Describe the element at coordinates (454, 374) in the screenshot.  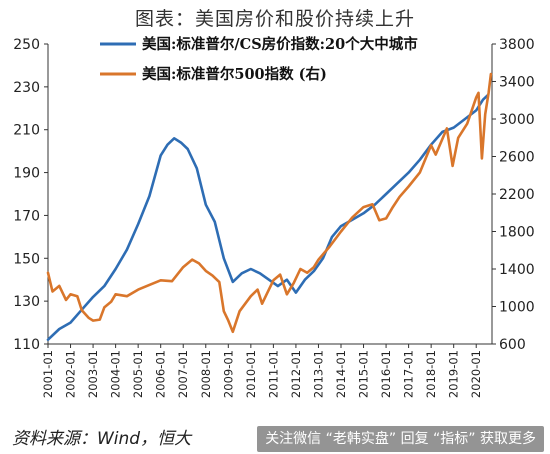
I see `x-tick-label: 2019-01` at that location.